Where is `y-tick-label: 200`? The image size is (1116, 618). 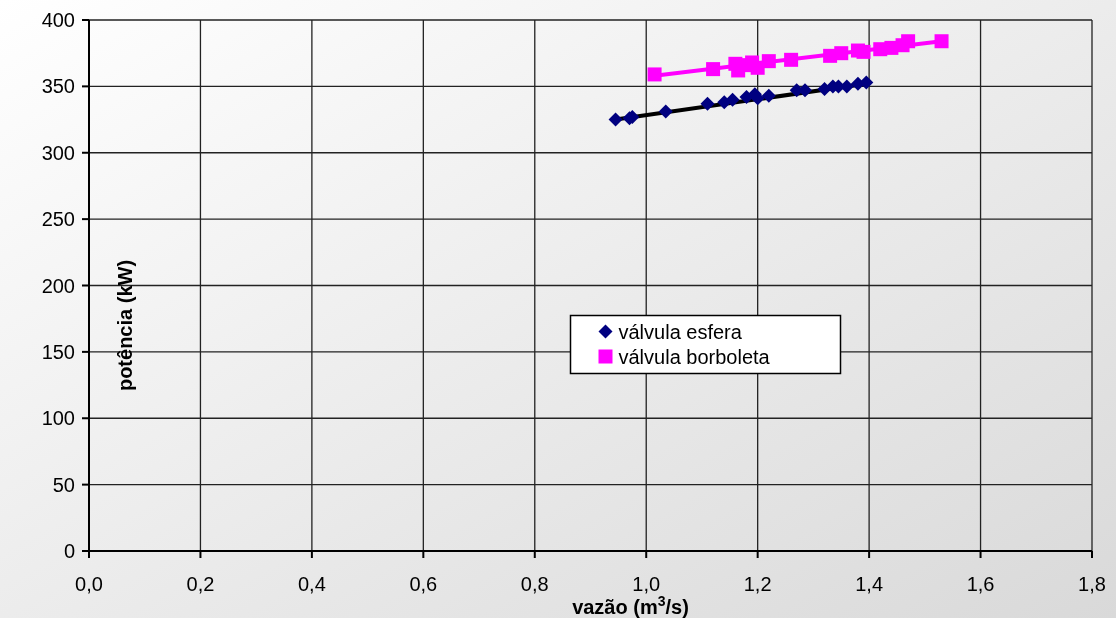
y-tick-label: 200 is located at coordinates (58, 285).